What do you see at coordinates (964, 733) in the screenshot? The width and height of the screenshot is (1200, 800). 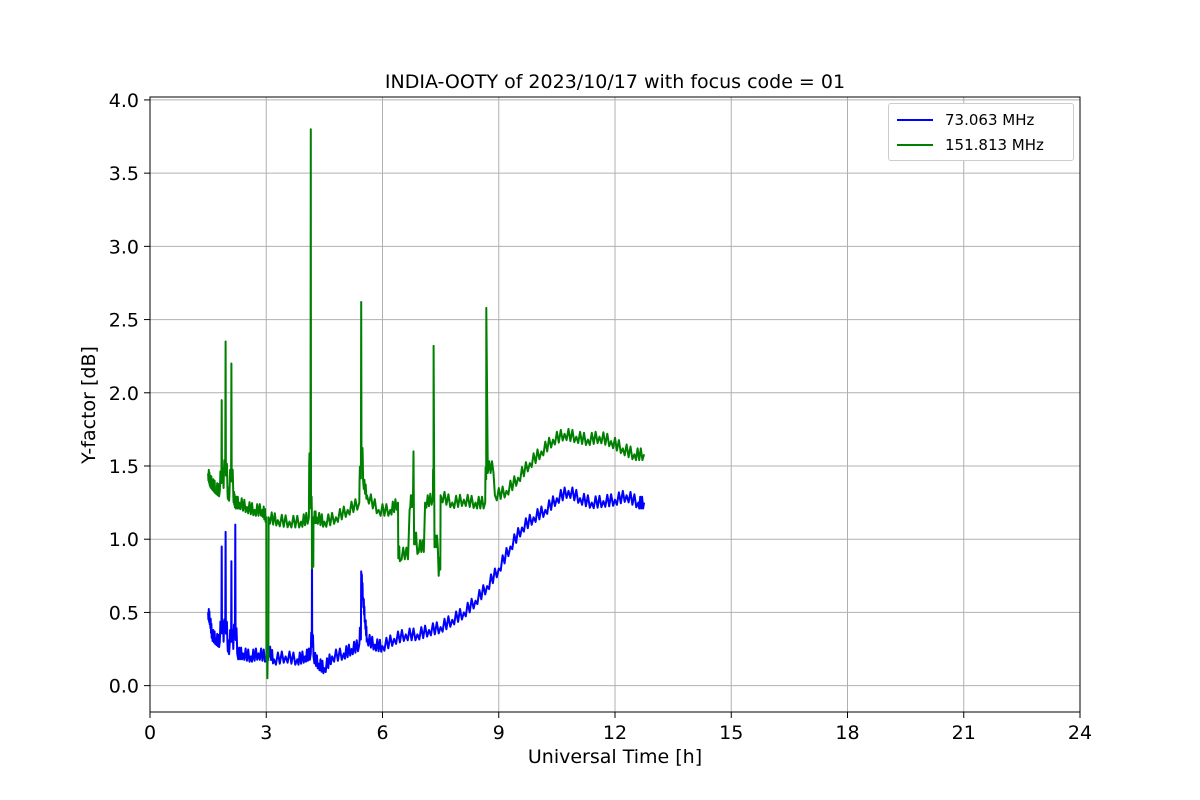 I see `x-tick-label: 21` at bounding box center [964, 733].